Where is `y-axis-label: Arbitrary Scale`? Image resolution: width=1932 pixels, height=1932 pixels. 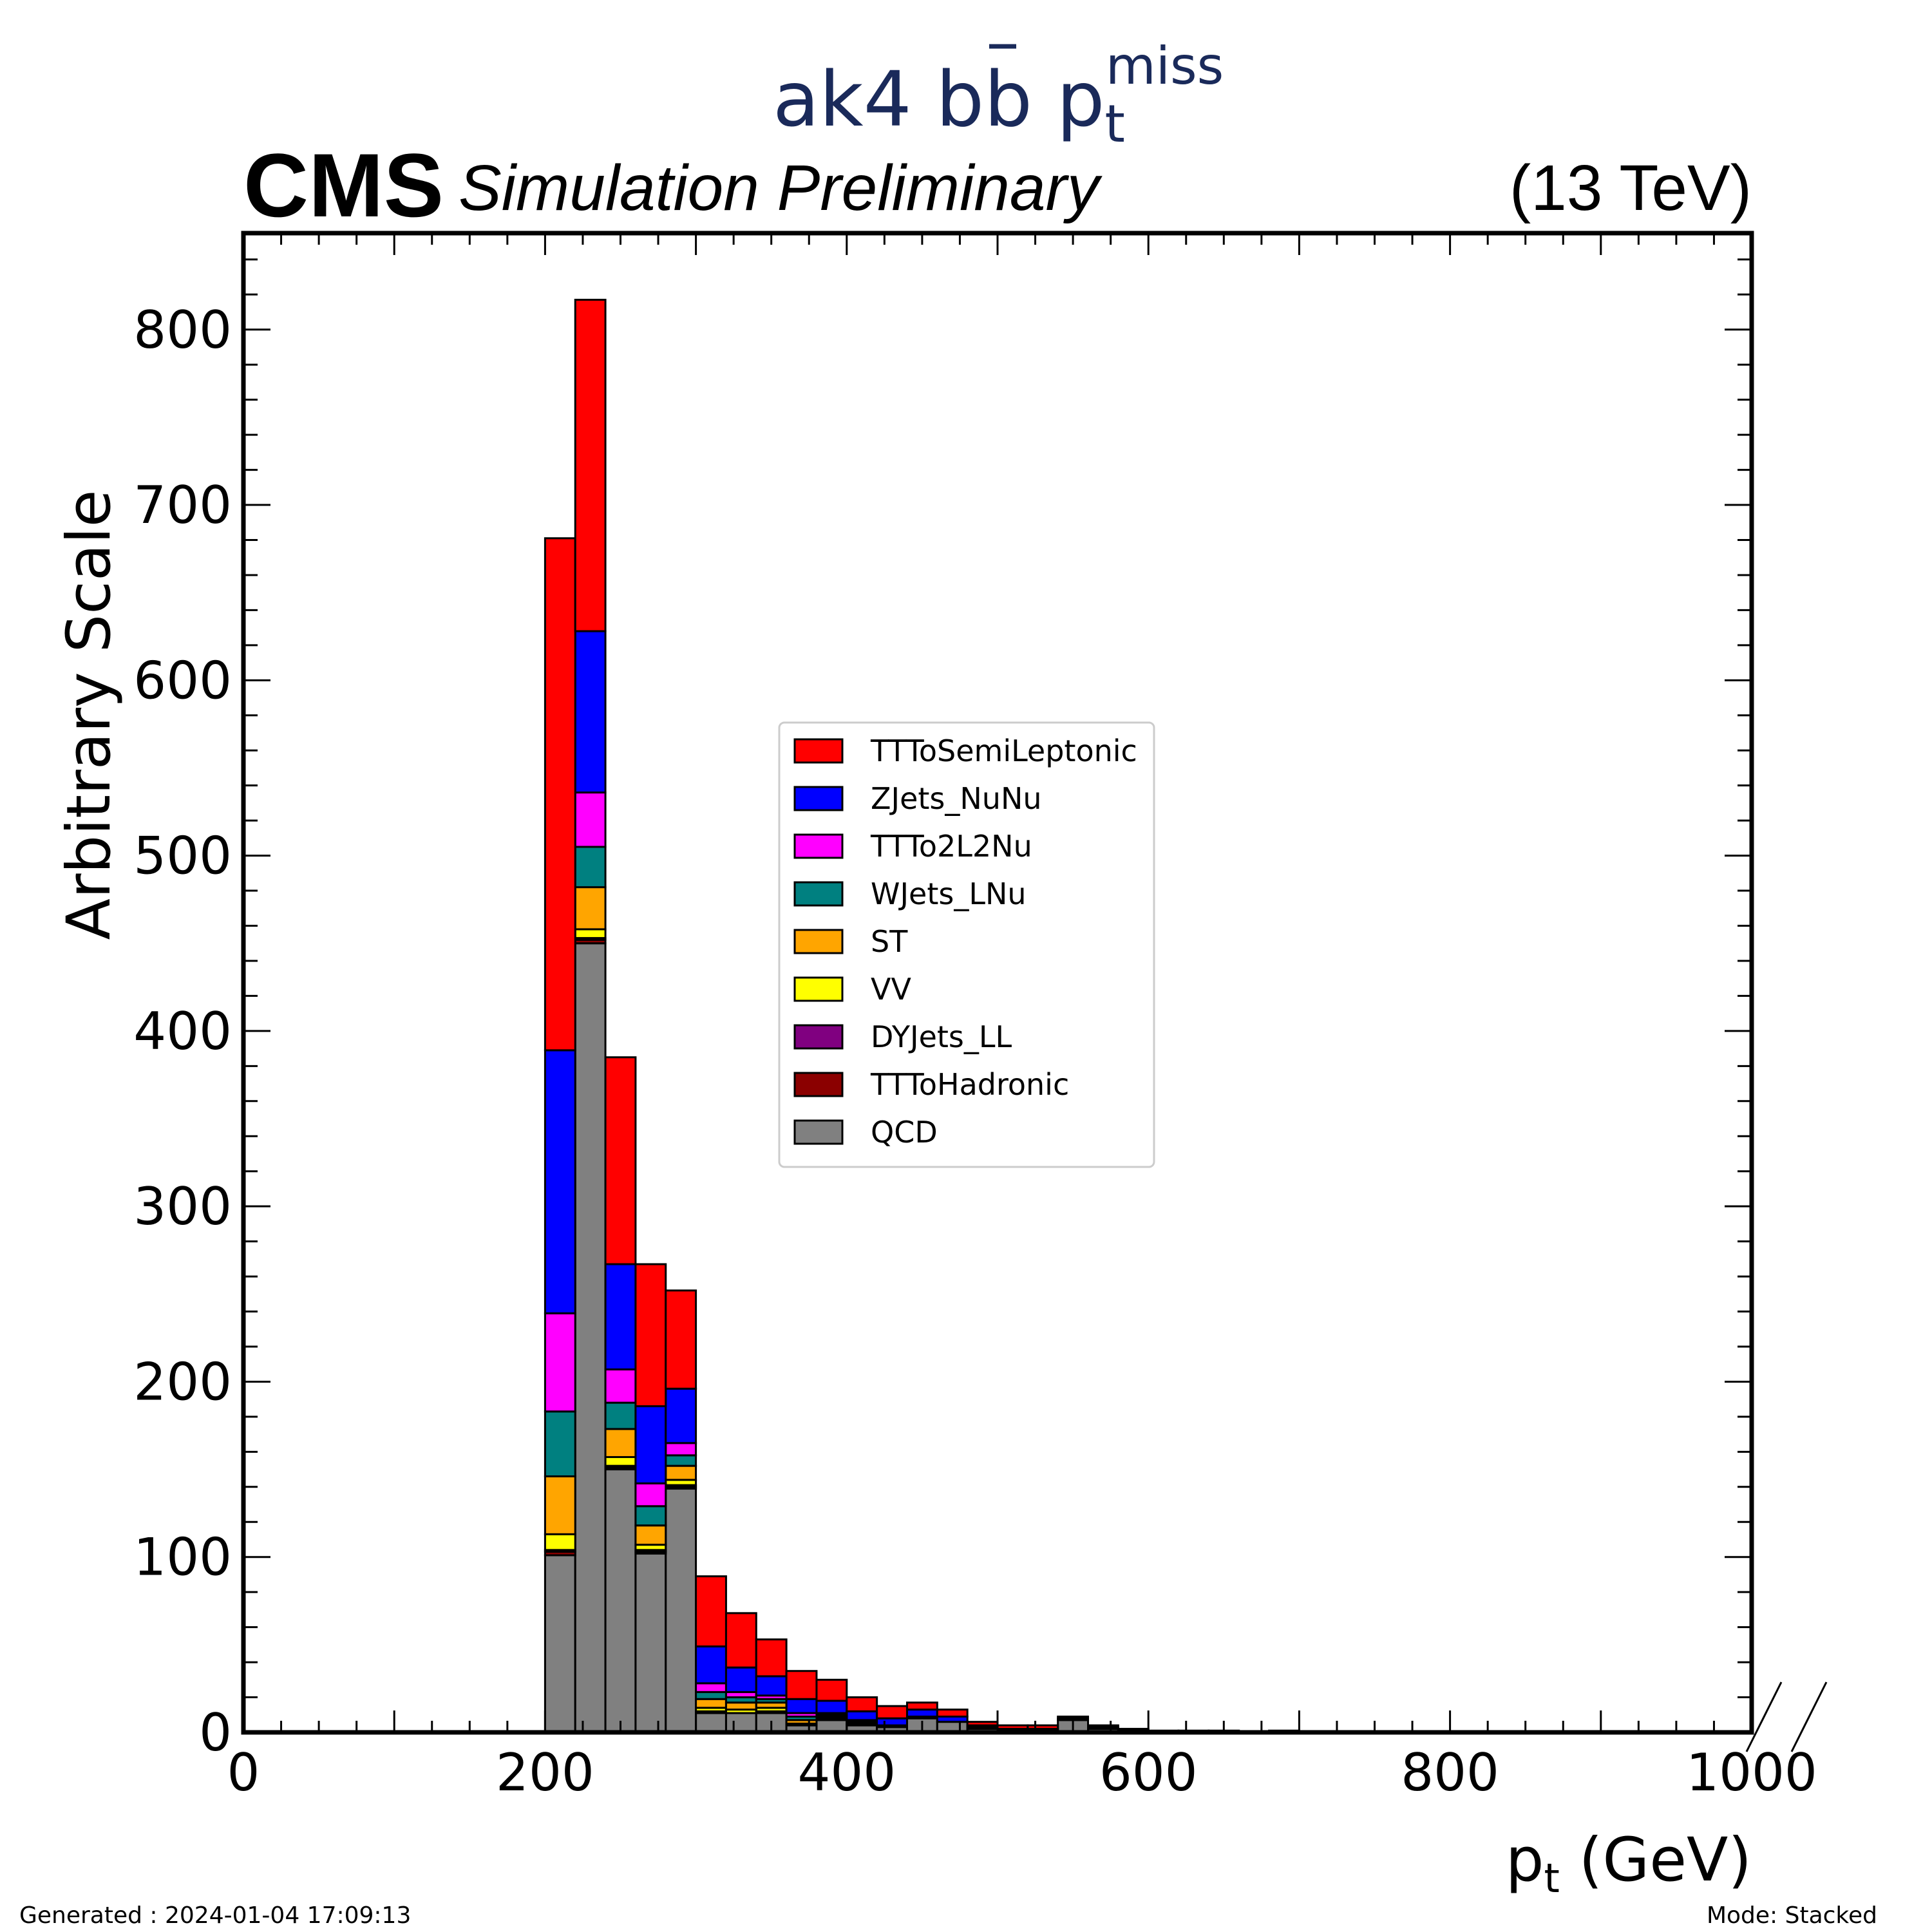
y-axis-label: Arbitrary Scale is located at coordinates (89, 715).